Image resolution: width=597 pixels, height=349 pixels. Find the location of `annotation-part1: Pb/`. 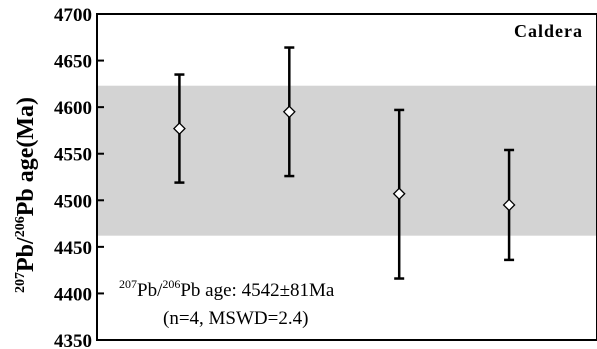

annotation-part1: Pb/ is located at coordinates (150, 290).